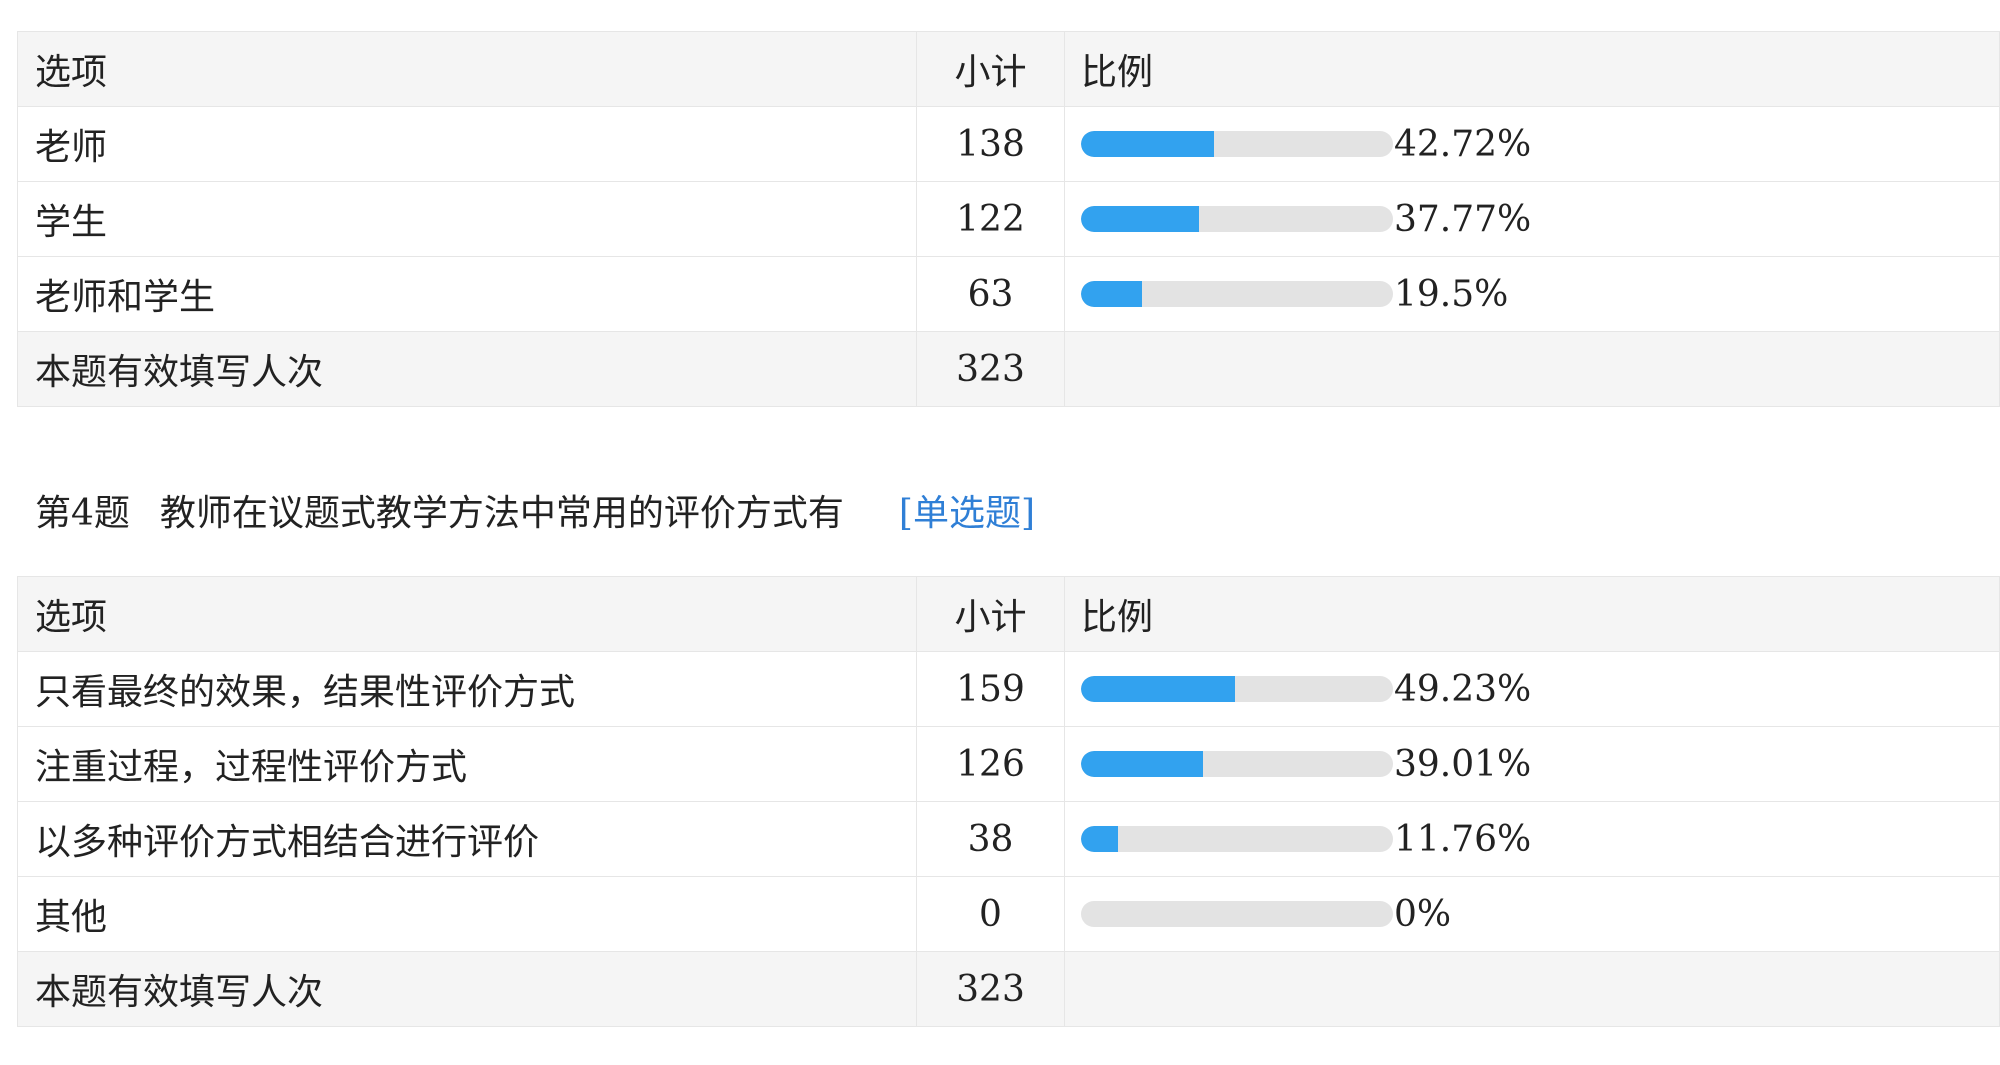 This screenshot has width=2000, height=1065. I want to click on ratio-cell: 49.23%, so click(1532, 689).